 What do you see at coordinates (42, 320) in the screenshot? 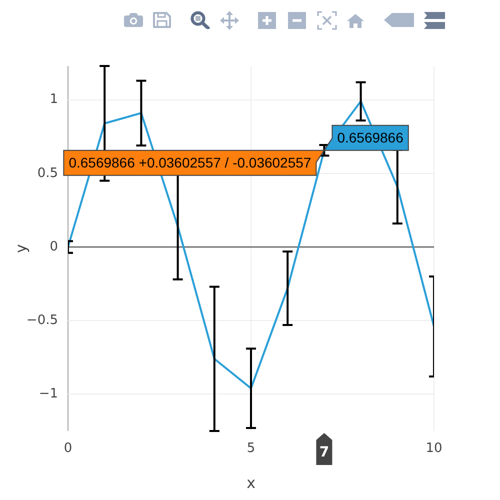
I see `y-tick-label: −0.5` at bounding box center [42, 320].